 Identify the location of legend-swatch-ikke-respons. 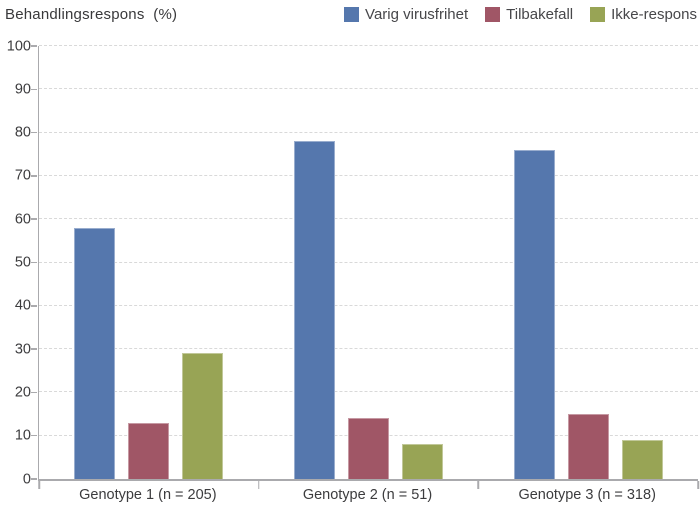
(598, 14).